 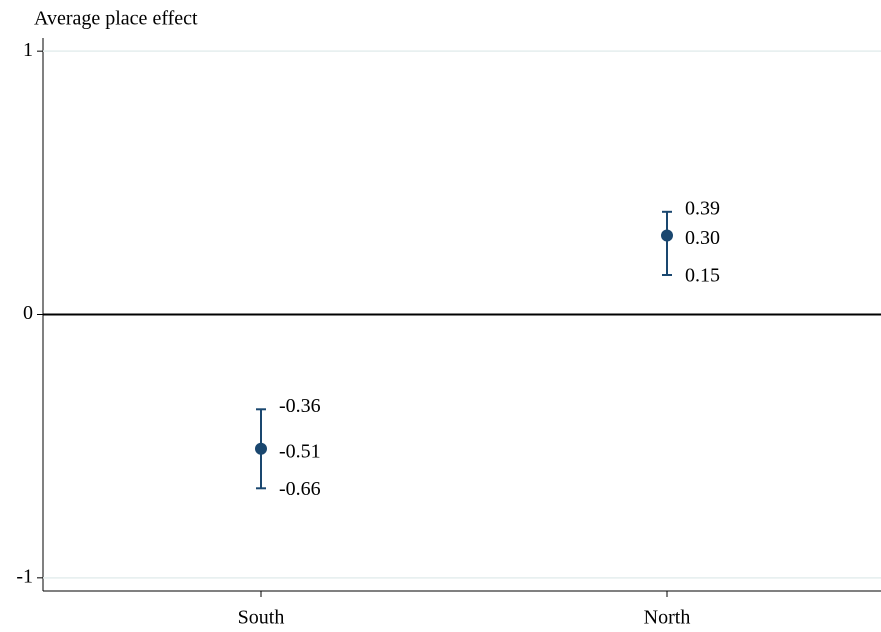 I want to click on value-label: 0.30, so click(x=702, y=238).